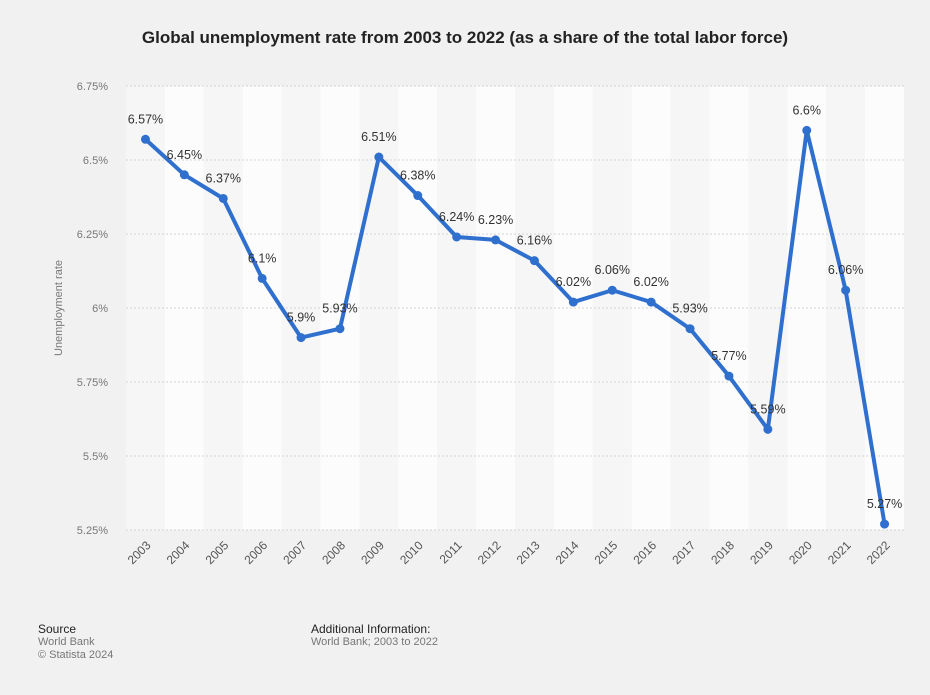  I want to click on additional-info-heading: Additional Information:, so click(371, 629).